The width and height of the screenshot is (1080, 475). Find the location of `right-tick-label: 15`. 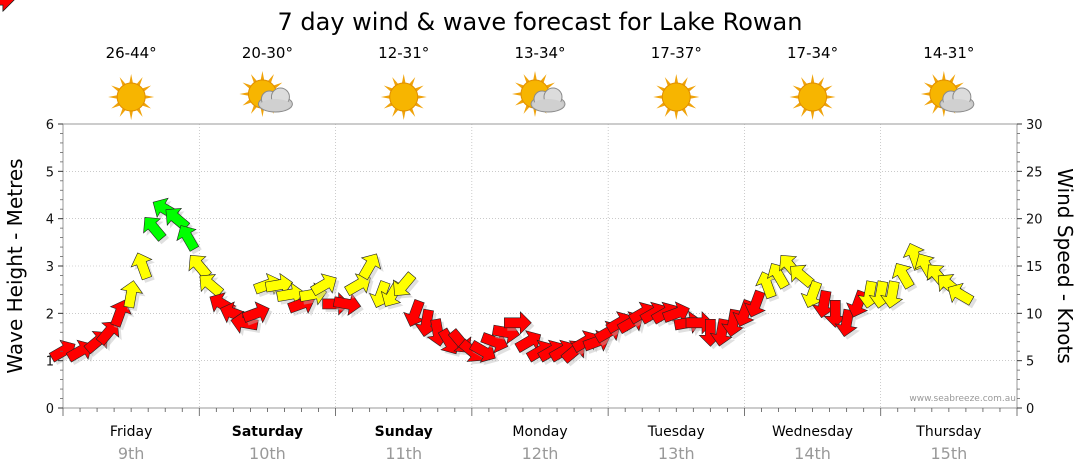

right-tick-label: 15 is located at coordinates (1034, 267).